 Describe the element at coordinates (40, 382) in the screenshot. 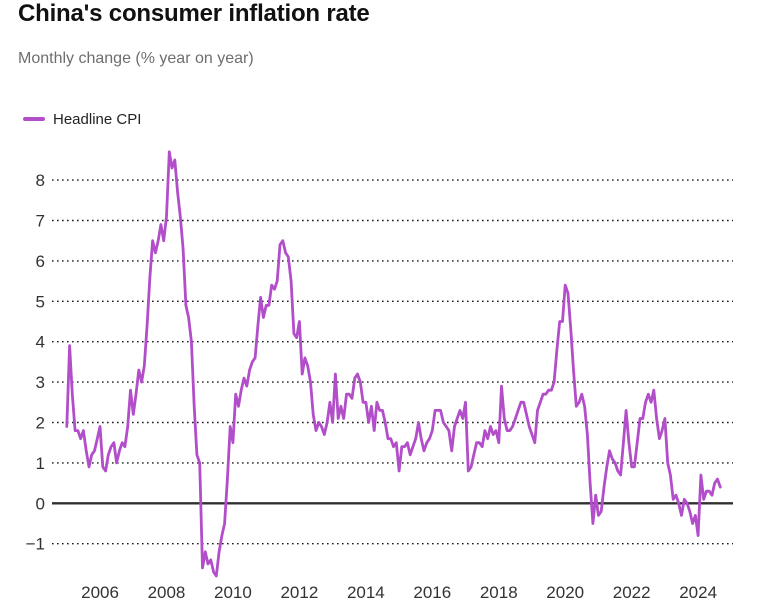

I see `y-tick-label: 3` at that location.